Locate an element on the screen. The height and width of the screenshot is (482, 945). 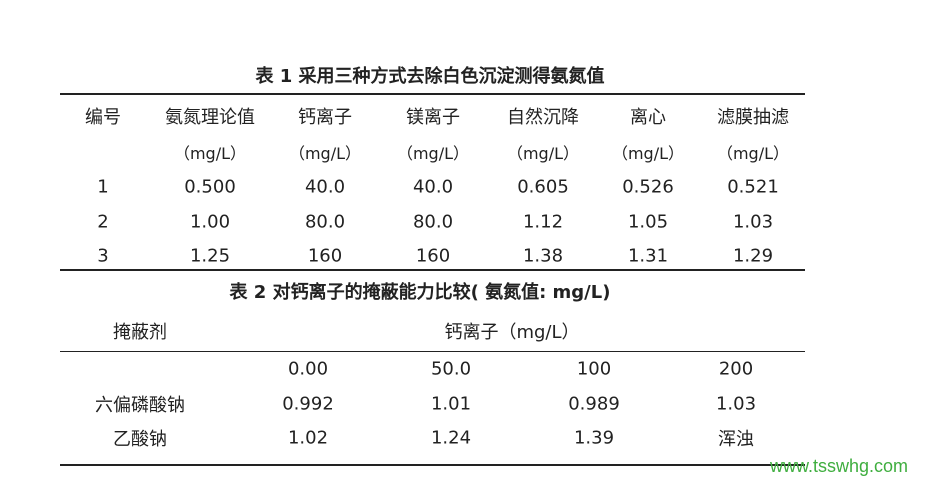
cell: 1.00 is located at coordinates (210, 221).